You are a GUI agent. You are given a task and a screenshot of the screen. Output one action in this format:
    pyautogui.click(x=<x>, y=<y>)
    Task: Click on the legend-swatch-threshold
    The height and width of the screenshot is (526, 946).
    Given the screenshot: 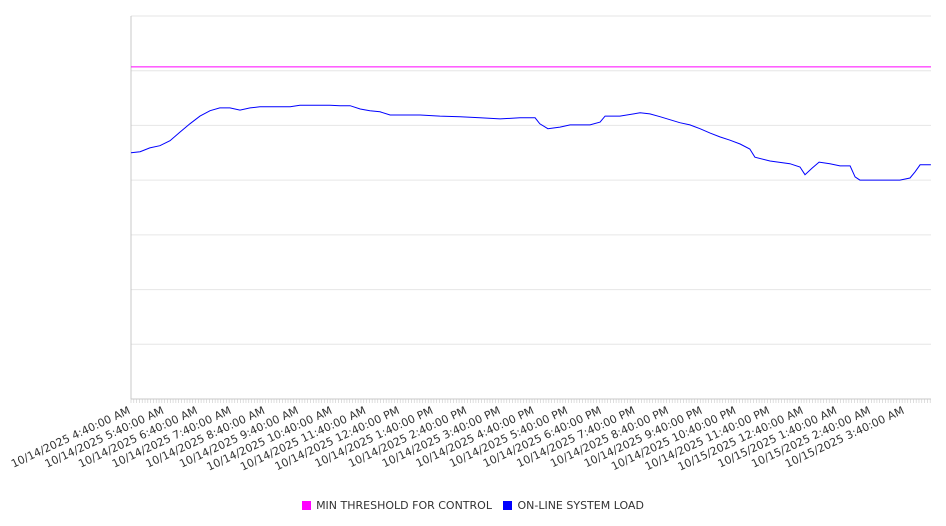 What is the action you would take?
    pyautogui.click(x=307, y=505)
    